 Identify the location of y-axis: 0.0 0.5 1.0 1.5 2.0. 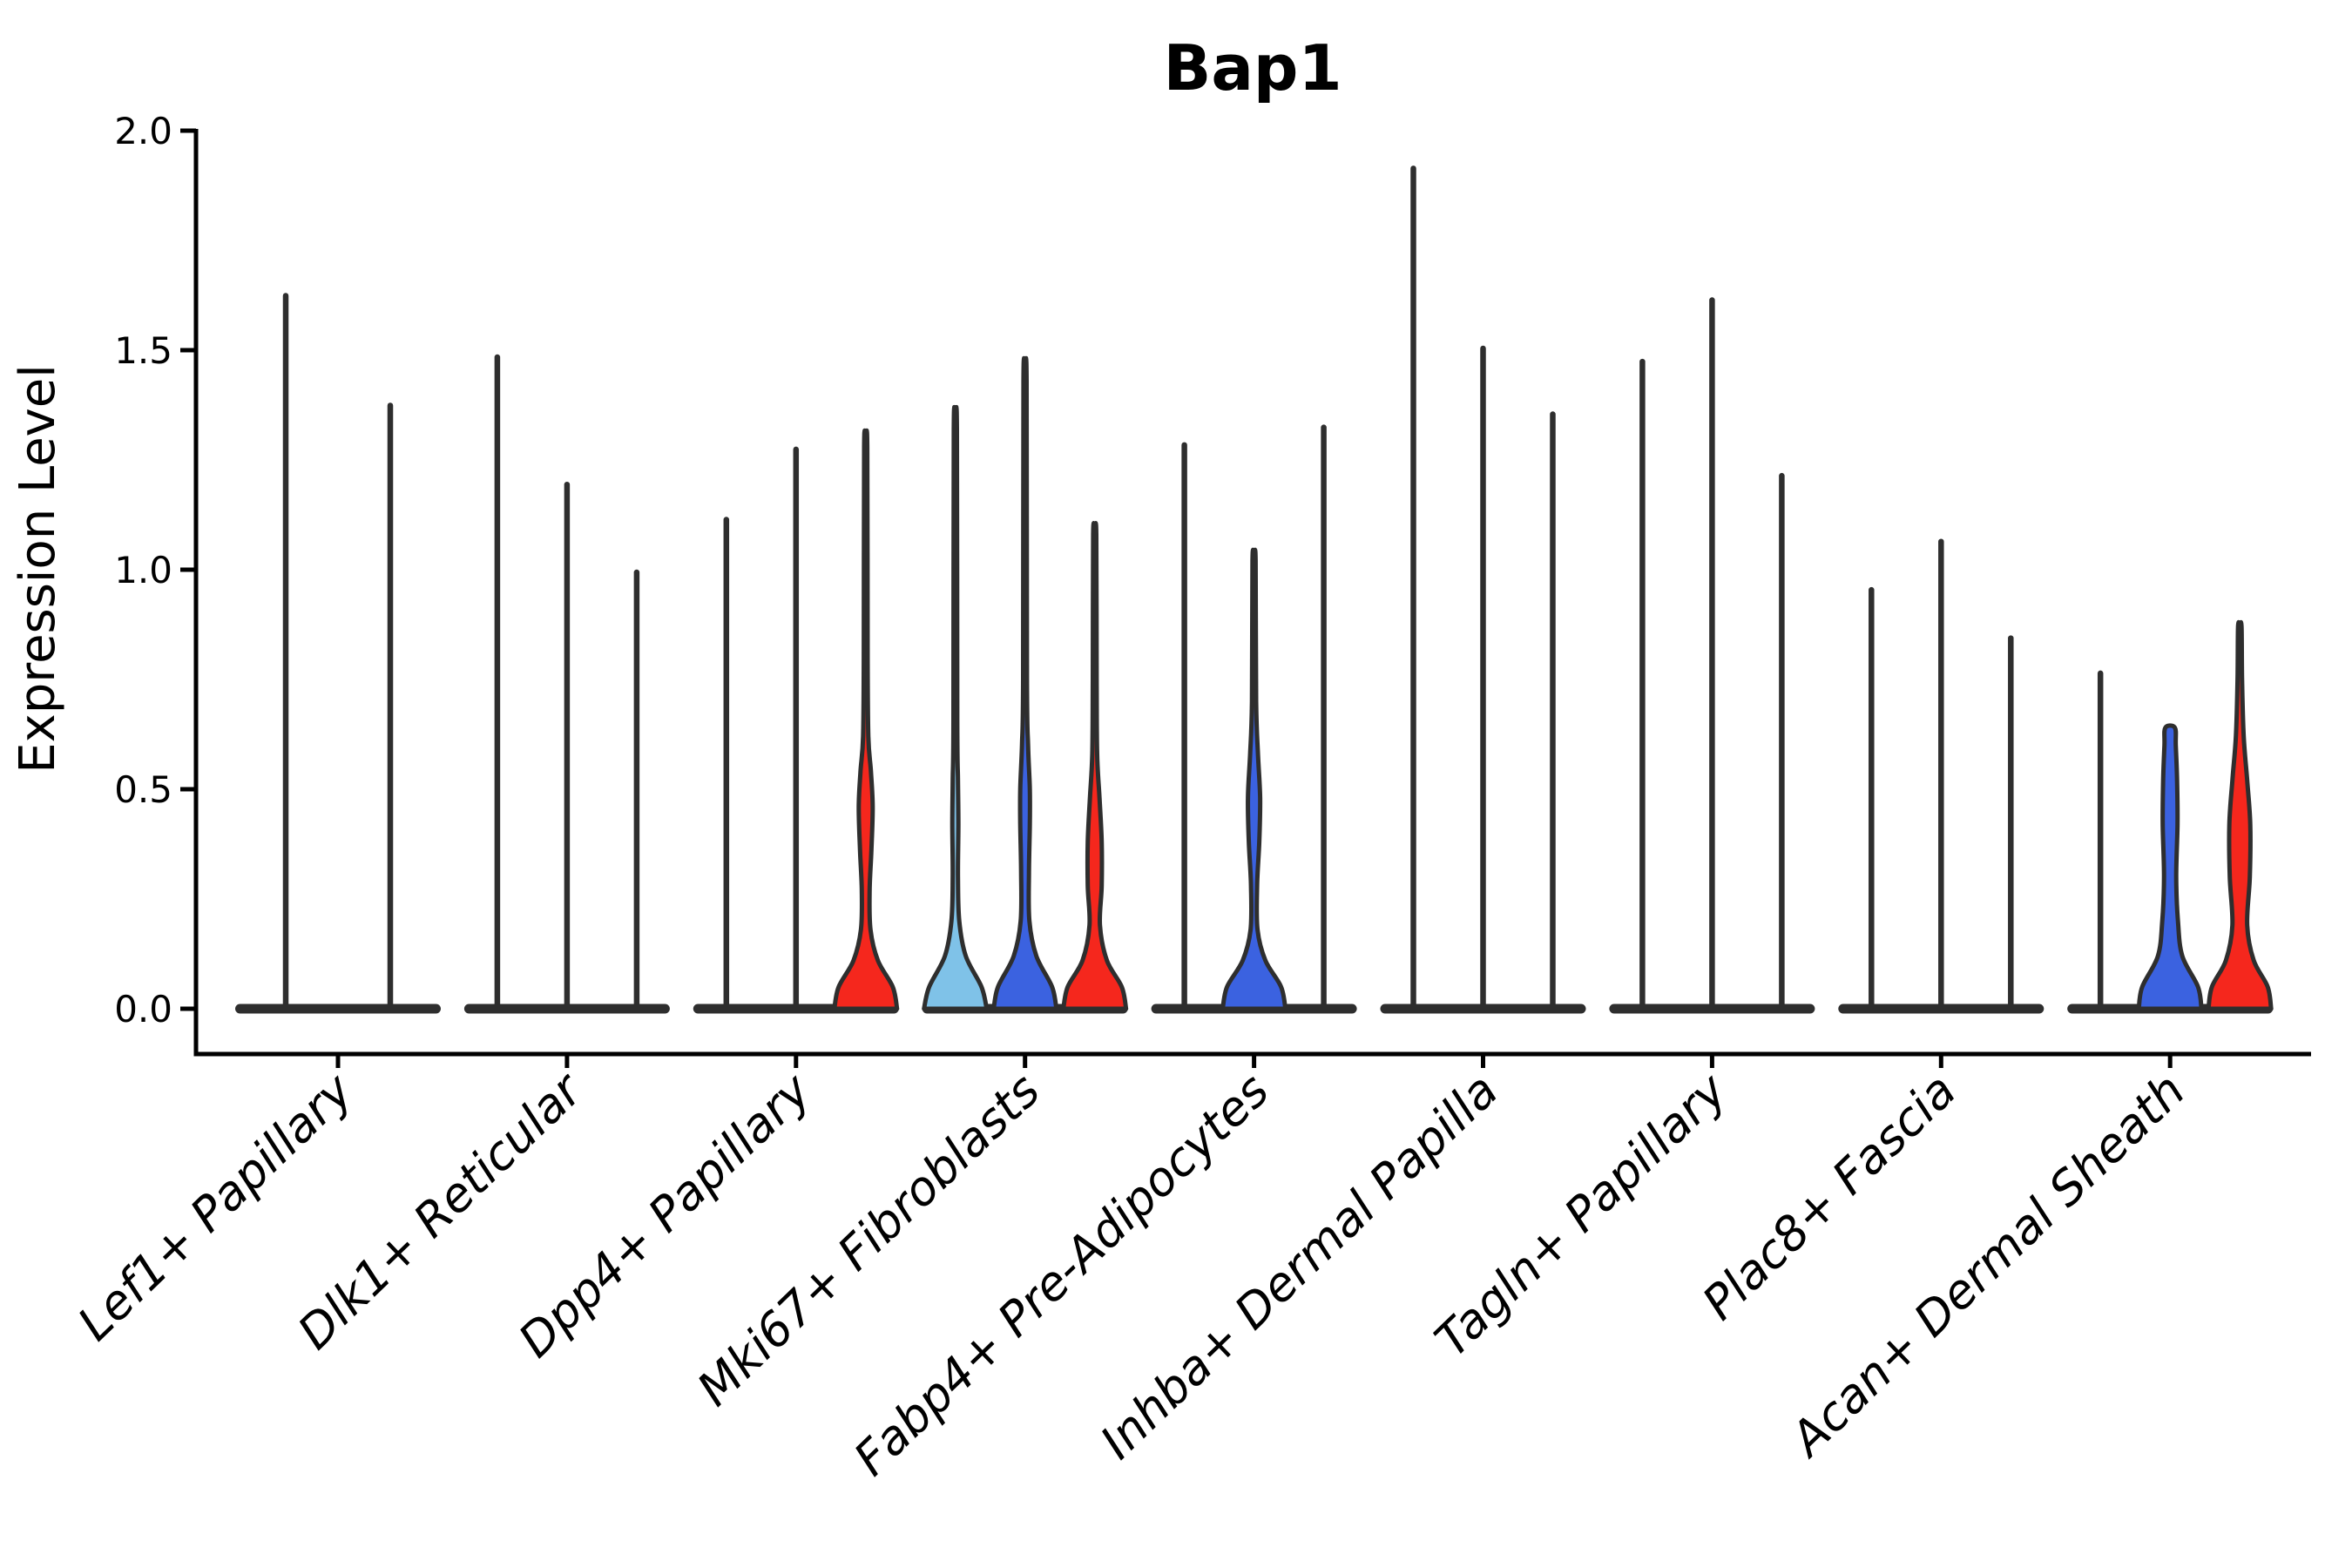
(156, 583).